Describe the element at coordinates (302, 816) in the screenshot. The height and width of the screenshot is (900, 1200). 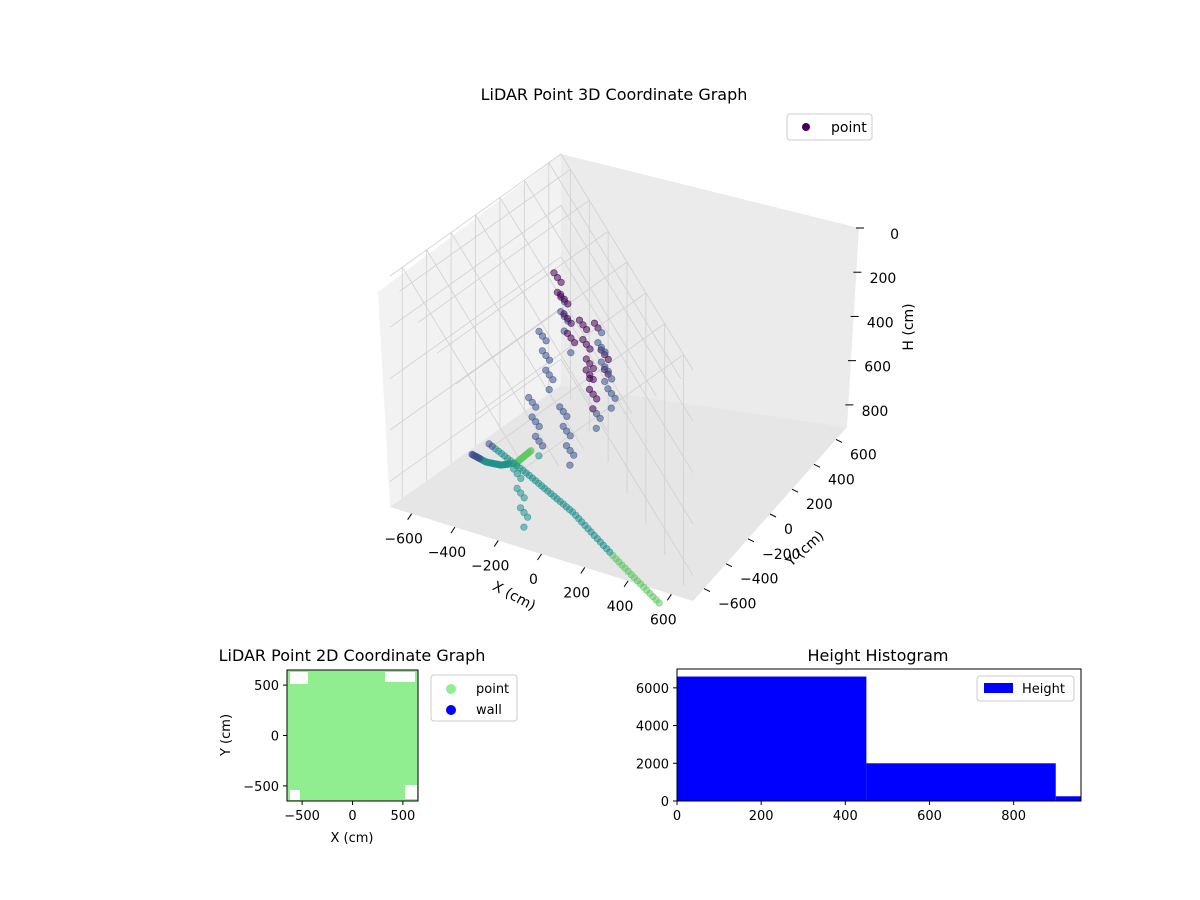
I see `x-tick-label-2d: −500` at that location.